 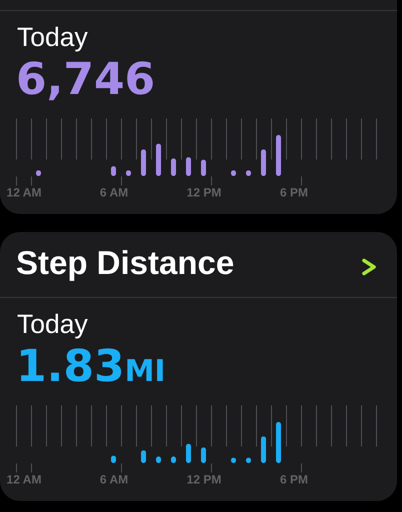 I want to click on text: 1.83MI, so click(x=91, y=366).